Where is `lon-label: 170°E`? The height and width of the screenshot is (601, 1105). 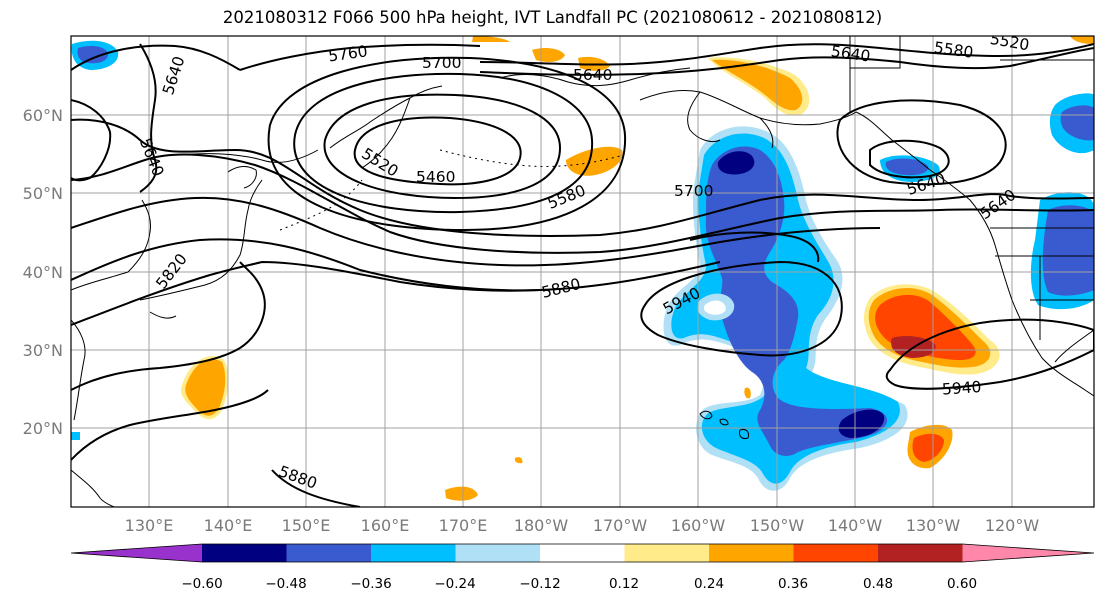
lon-label: 170°E is located at coordinates (463, 525).